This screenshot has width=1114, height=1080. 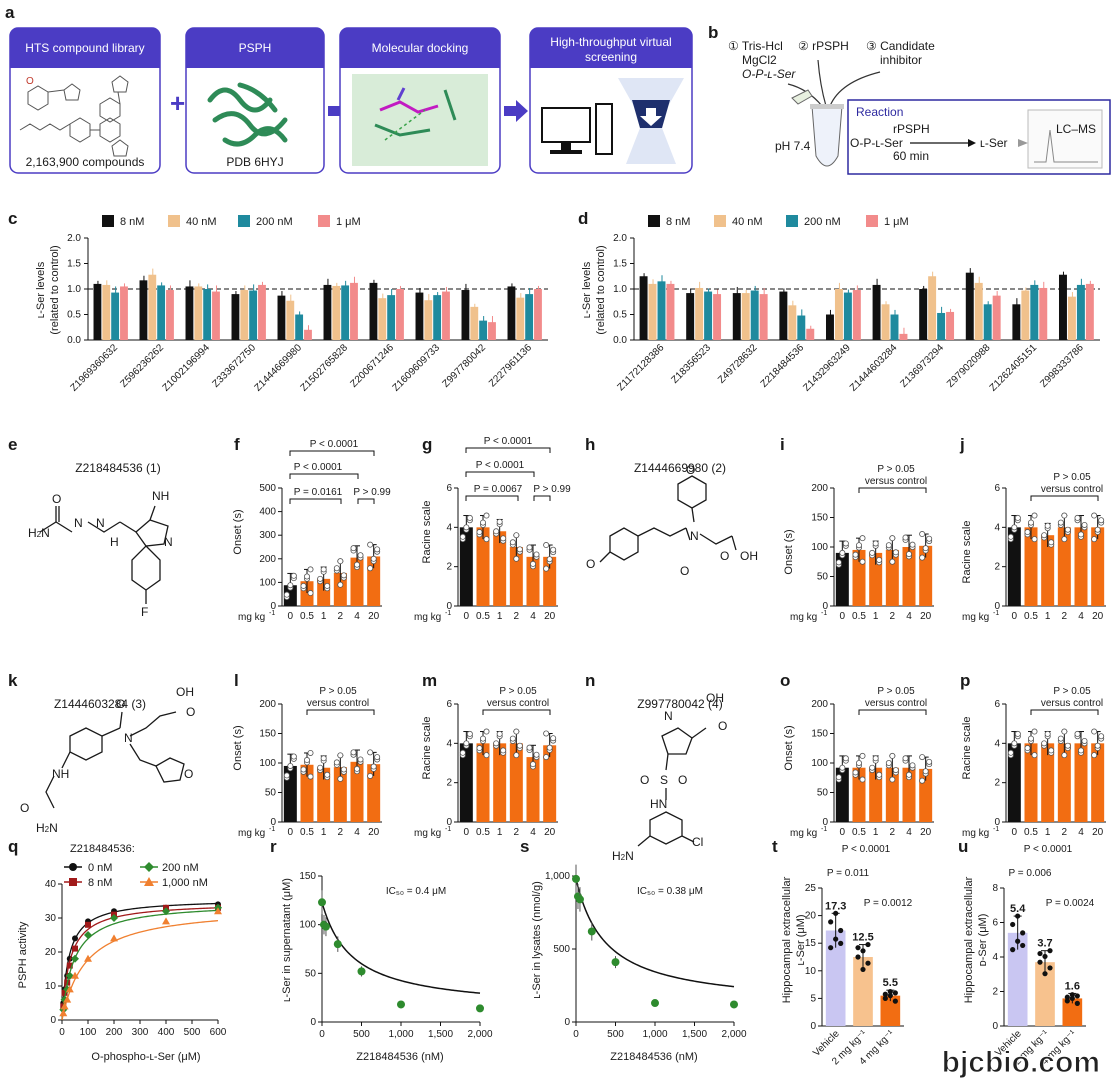 What do you see at coordinates (654, 1034) in the screenshot?
I see `x-tick-label: 1,000` at bounding box center [654, 1034].